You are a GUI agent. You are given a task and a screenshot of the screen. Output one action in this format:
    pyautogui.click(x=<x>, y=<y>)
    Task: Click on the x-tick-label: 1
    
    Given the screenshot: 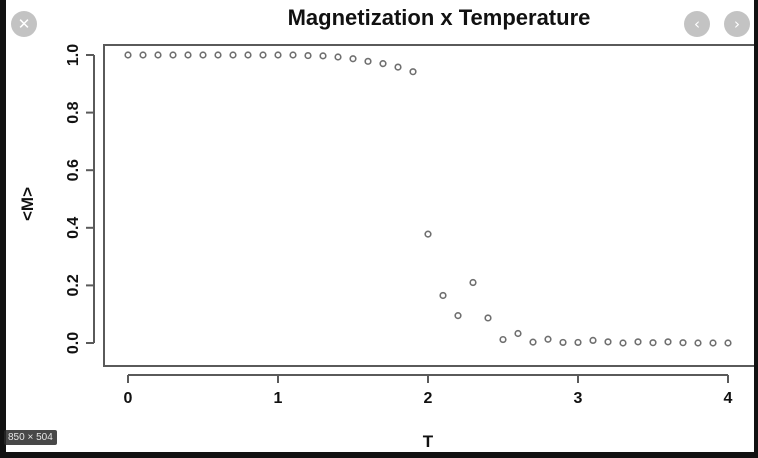 What is the action you would take?
    pyautogui.click(x=278, y=398)
    